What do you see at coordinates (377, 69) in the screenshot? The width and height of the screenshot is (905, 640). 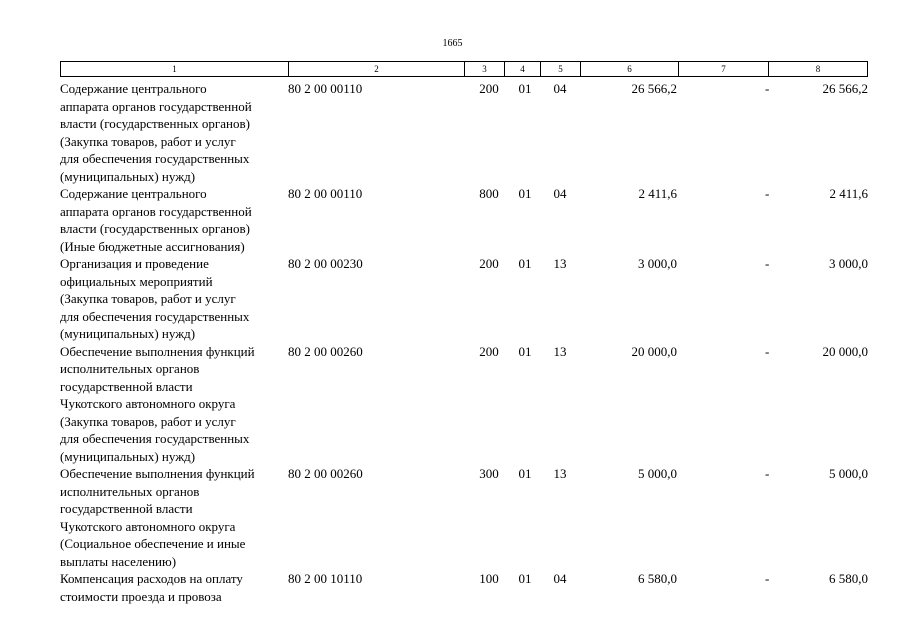 I see `column-header-2: 2` at bounding box center [377, 69].